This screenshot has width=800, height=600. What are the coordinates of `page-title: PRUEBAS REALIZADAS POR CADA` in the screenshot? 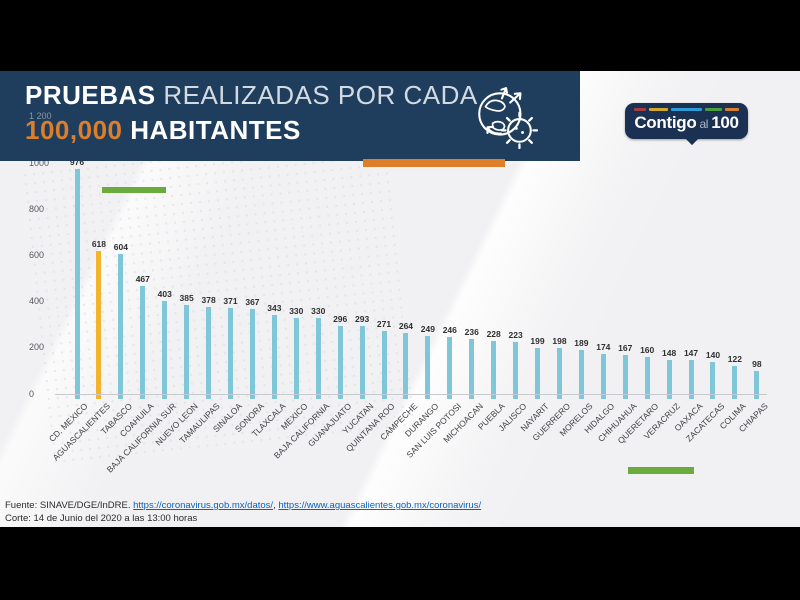 It's located at (251, 95).